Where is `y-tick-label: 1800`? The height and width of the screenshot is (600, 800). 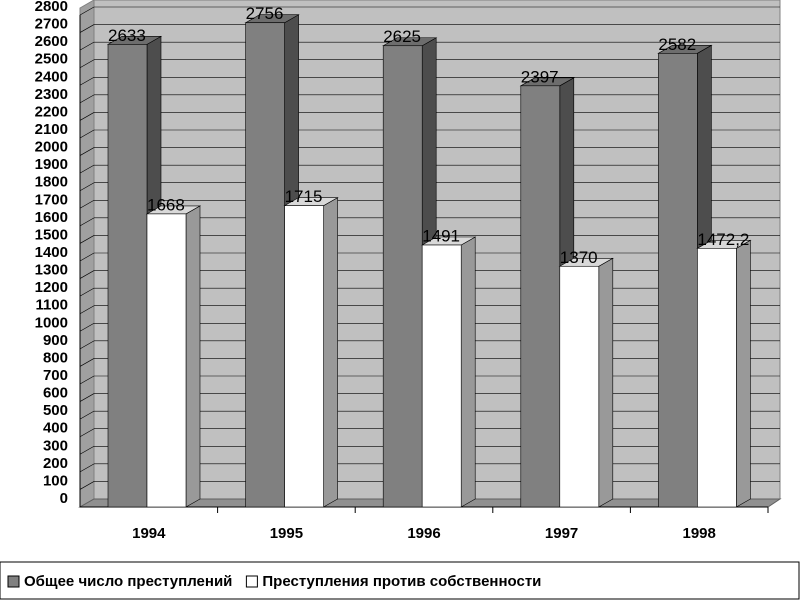
y-tick-label: 1800 is located at coordinates (51, 182).